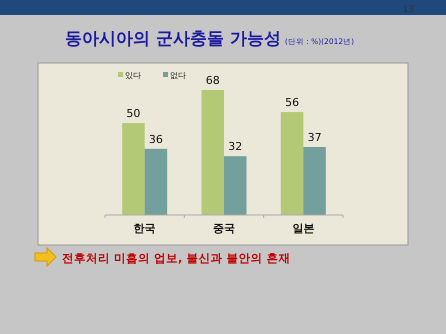 The height and width of the screenshot is (334, 446). I want to click on data-label: 32, so click(235, 147).